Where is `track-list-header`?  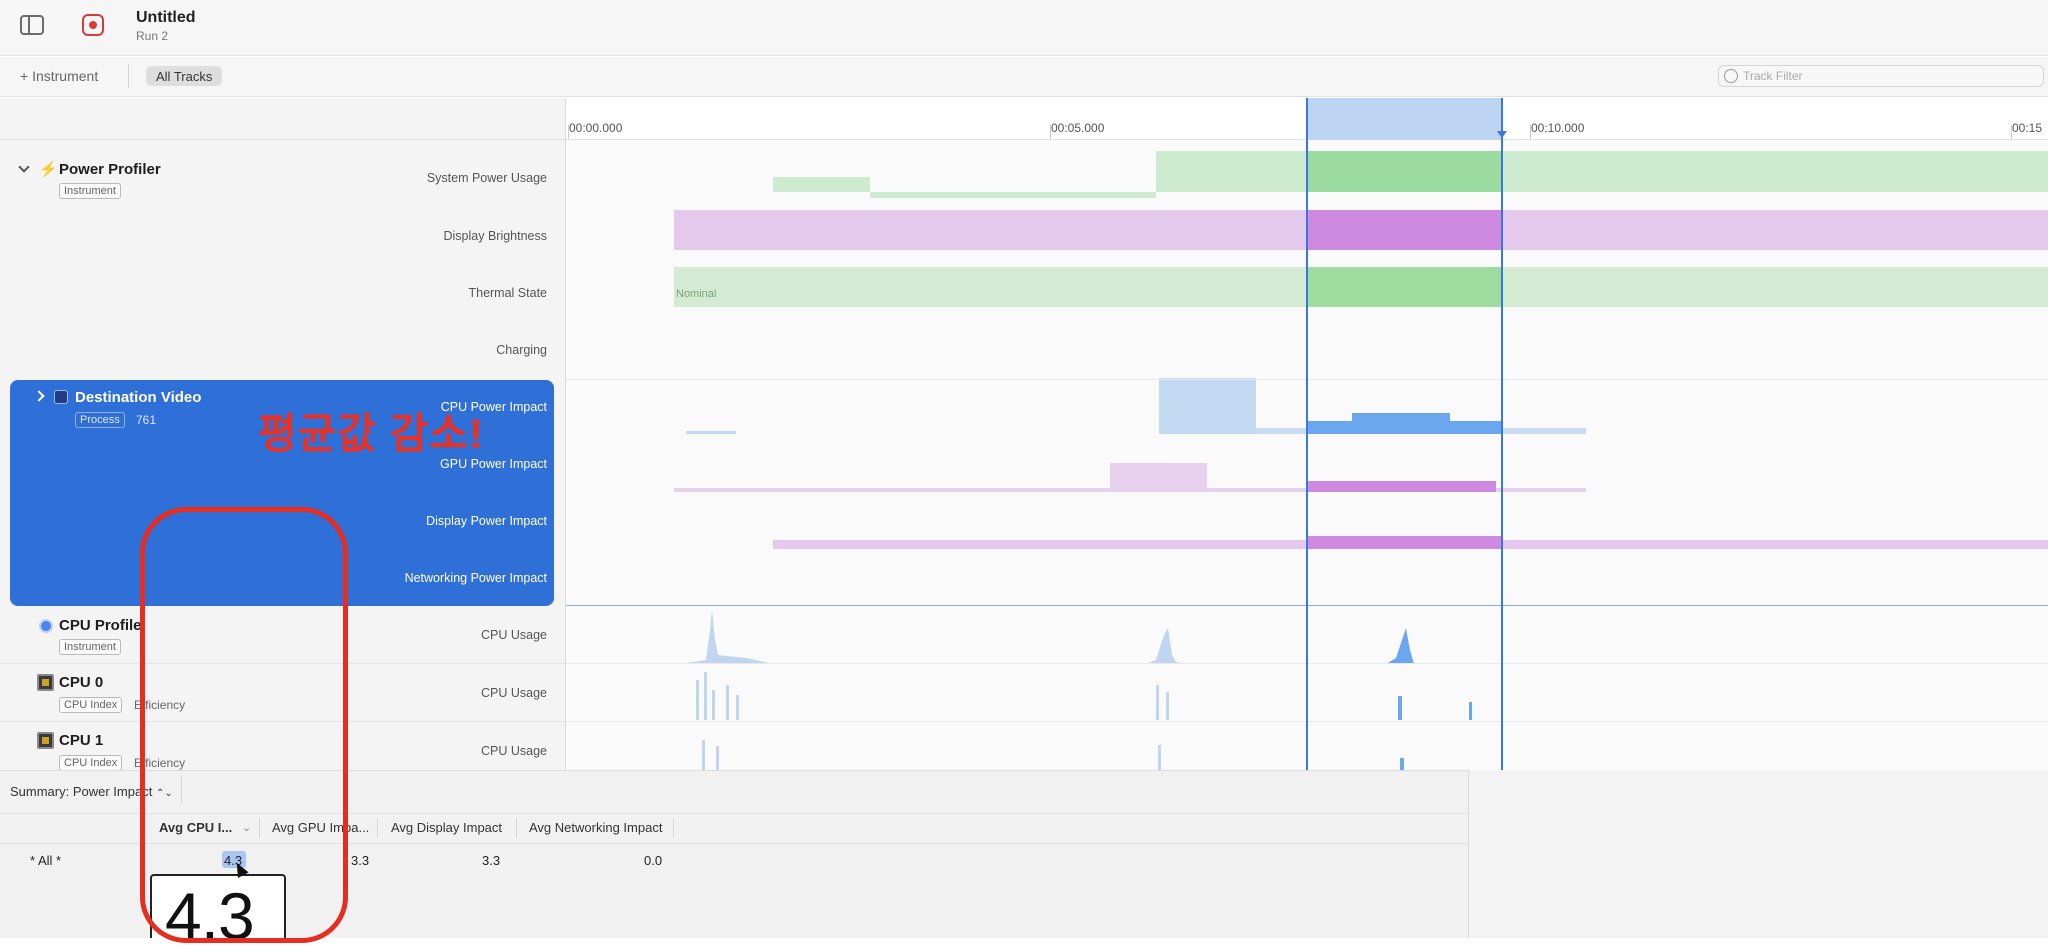
track-list-header is located at coordinates (283, 119).